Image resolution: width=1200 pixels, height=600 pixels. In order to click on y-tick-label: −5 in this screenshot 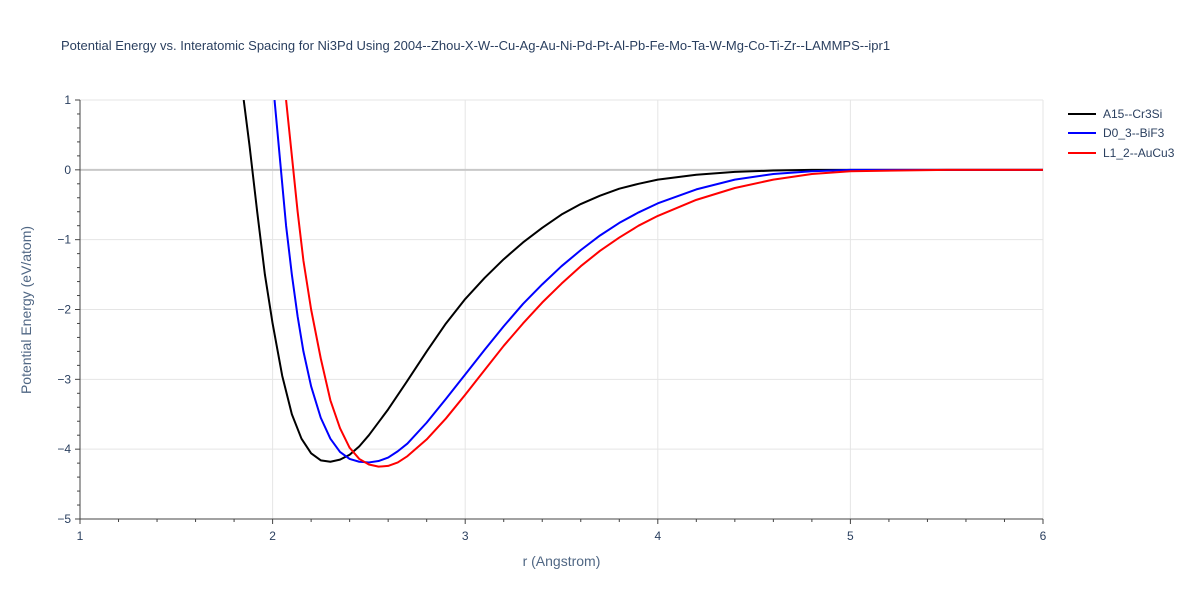, I will do `click(64, 519)`.